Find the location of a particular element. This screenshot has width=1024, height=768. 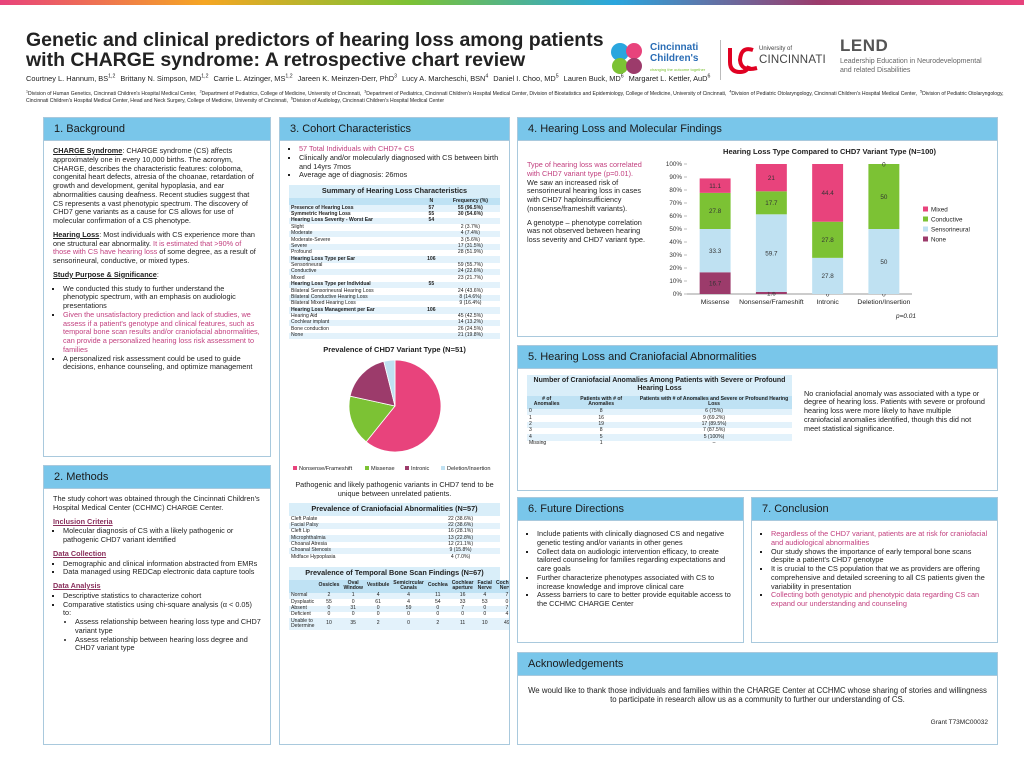

table-cell: Bilateral Mixed Hearing Loss is located at coordinates (323, 303).